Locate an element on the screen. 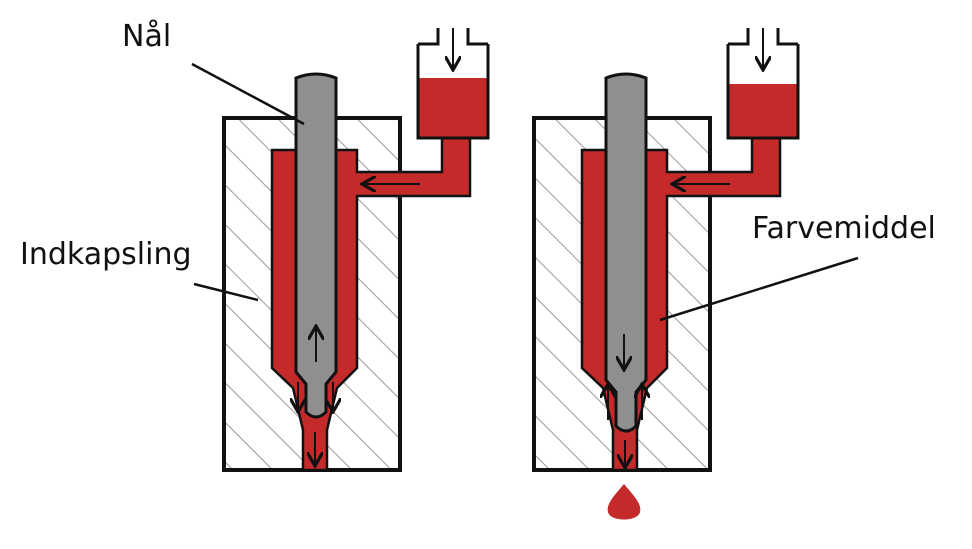 Image resolution: width=972 pixels, height=549 pixels. flow-arrows-right is located at coordinates (669, 325).